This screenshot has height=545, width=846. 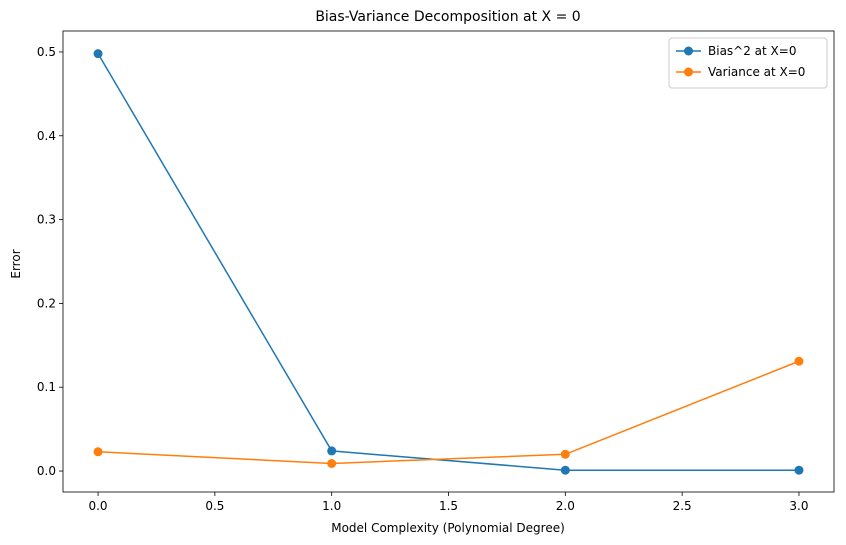 I want to click on x-tick-label: 1.0, so click(x=331, y=506).